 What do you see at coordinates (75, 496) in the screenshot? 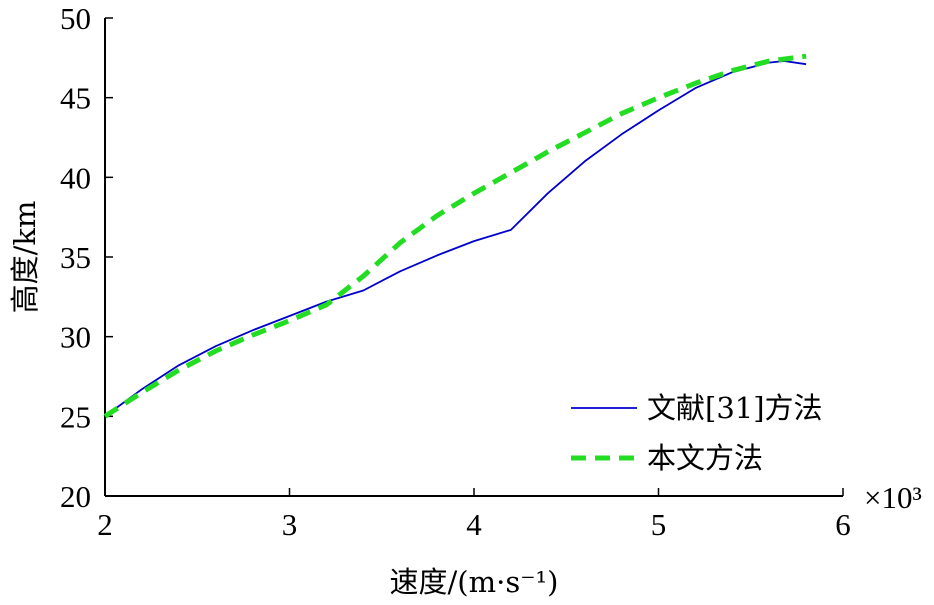
I see `y-tick-label: 20` at bounding box center [75, 496].